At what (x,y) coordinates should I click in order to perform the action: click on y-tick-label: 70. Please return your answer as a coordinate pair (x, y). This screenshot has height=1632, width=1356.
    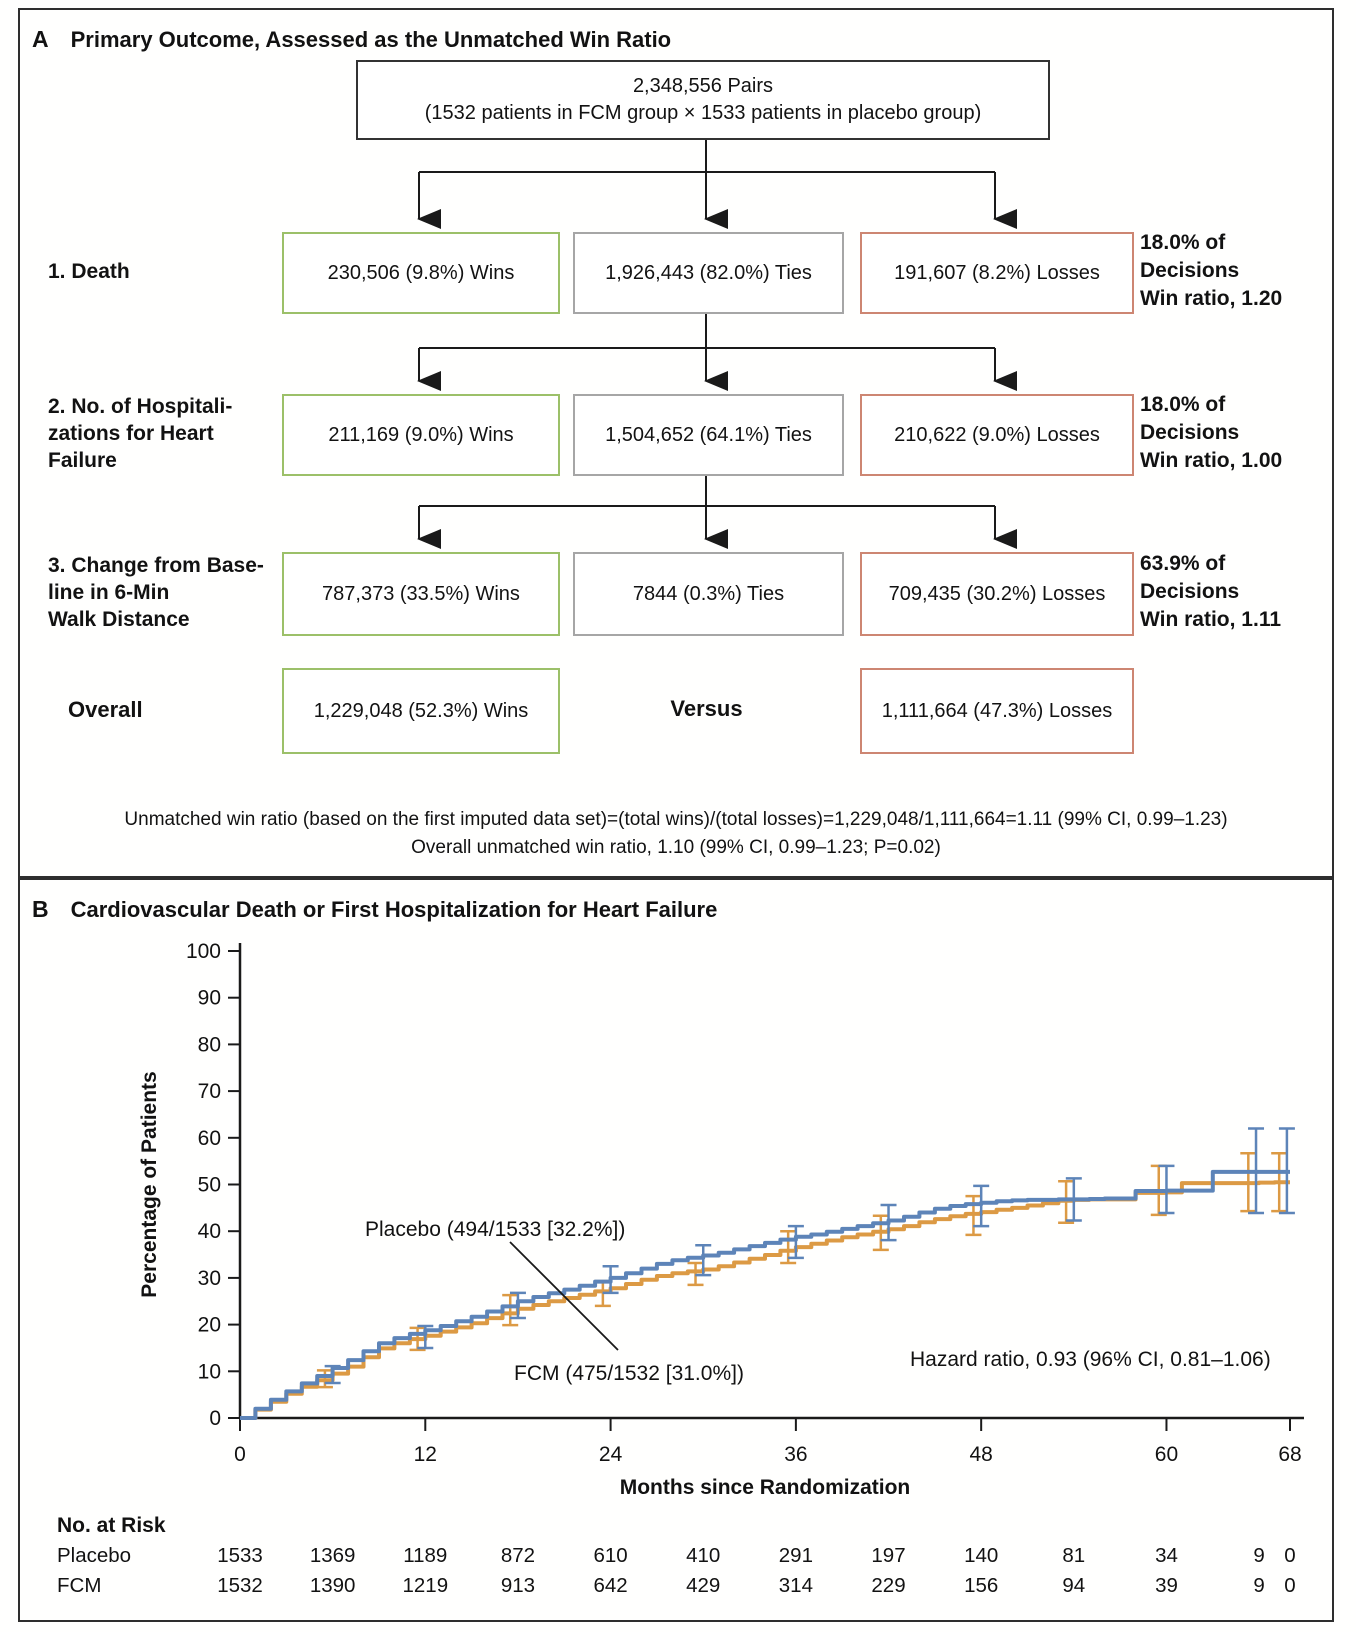
    Looking at the image, I should click on (209, 1091).